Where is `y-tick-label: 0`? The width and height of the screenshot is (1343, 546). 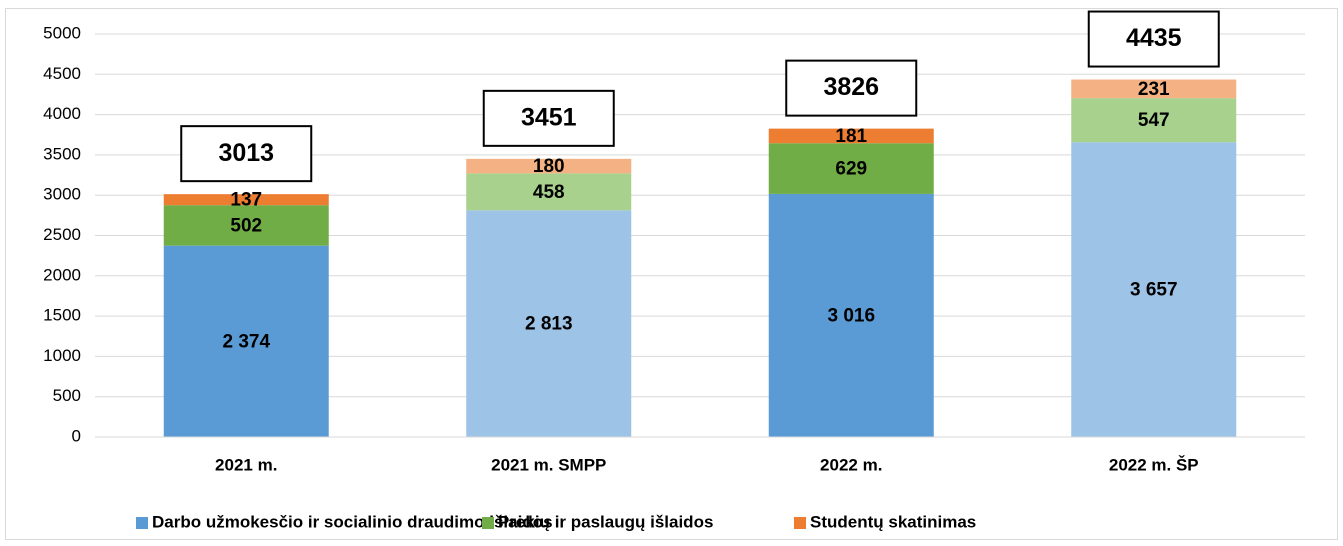
y-tick-label: 0 is located at coordinates (76, 435).